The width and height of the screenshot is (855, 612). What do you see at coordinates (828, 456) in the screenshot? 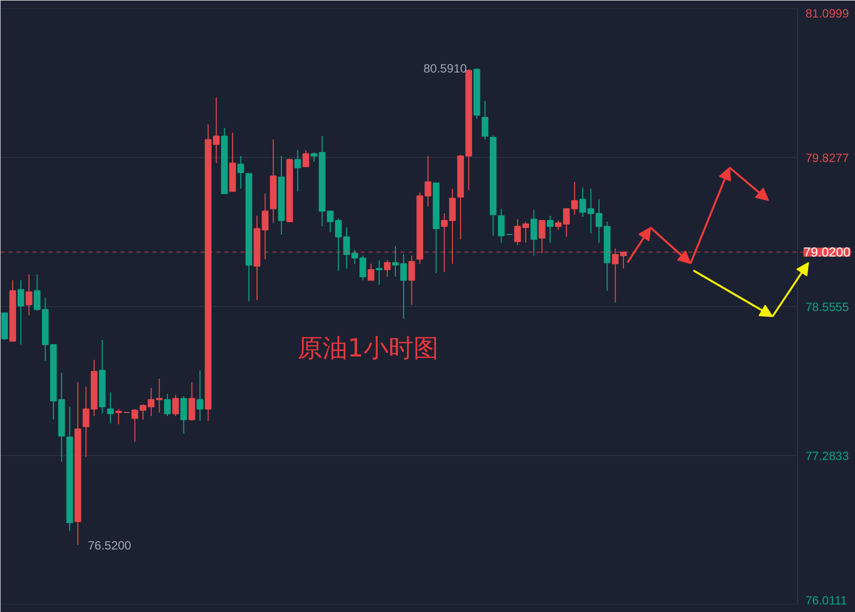
I see `y-tick-label: 77.2833` at bounding box center [828, 456].